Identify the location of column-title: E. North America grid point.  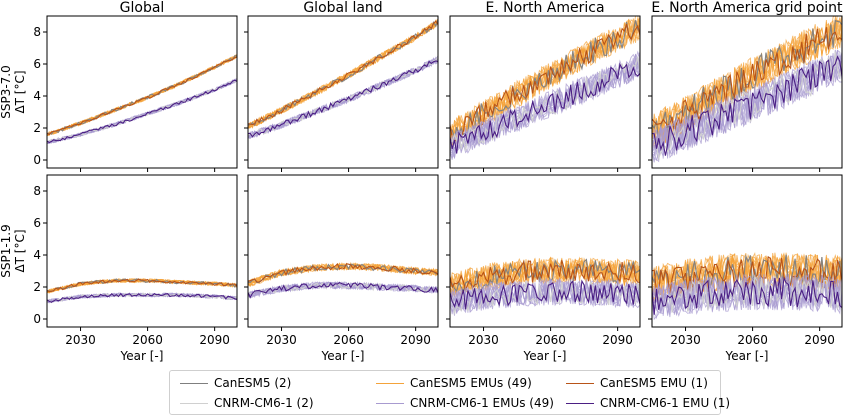
(747, 8).